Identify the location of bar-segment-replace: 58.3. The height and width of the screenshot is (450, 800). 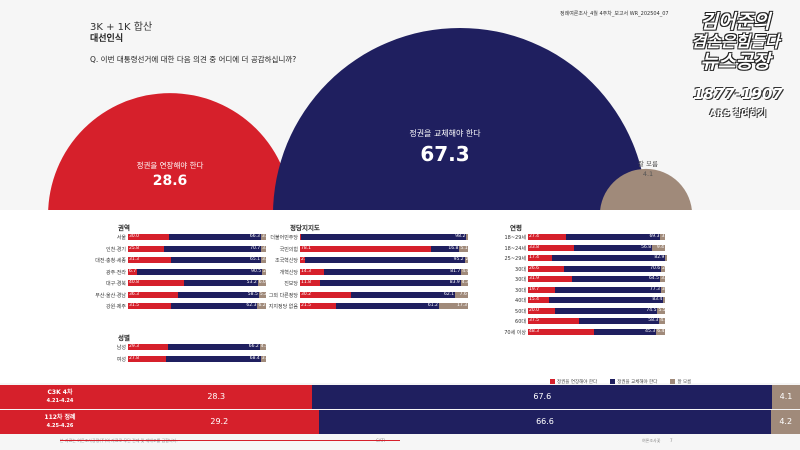
(619, 321).